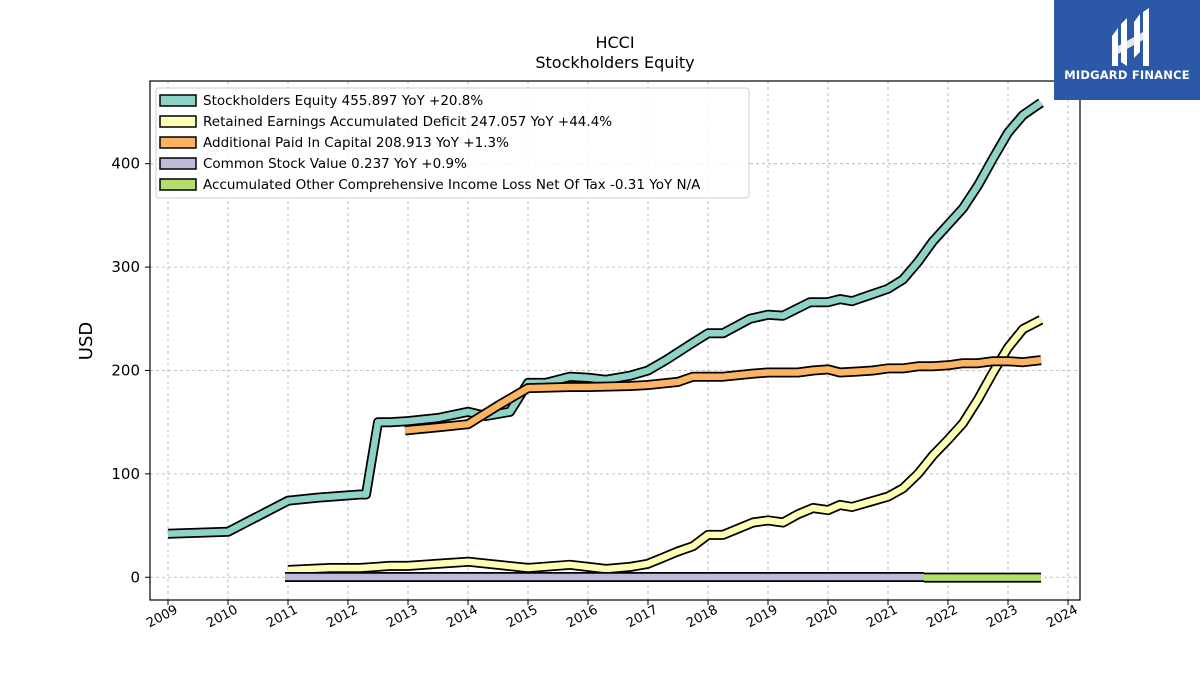 This screenshot has height=675, width=1200. Describe the element at coordinates (282, 617) in the screenshot. I see `x-tick-label: 2011` at that location.